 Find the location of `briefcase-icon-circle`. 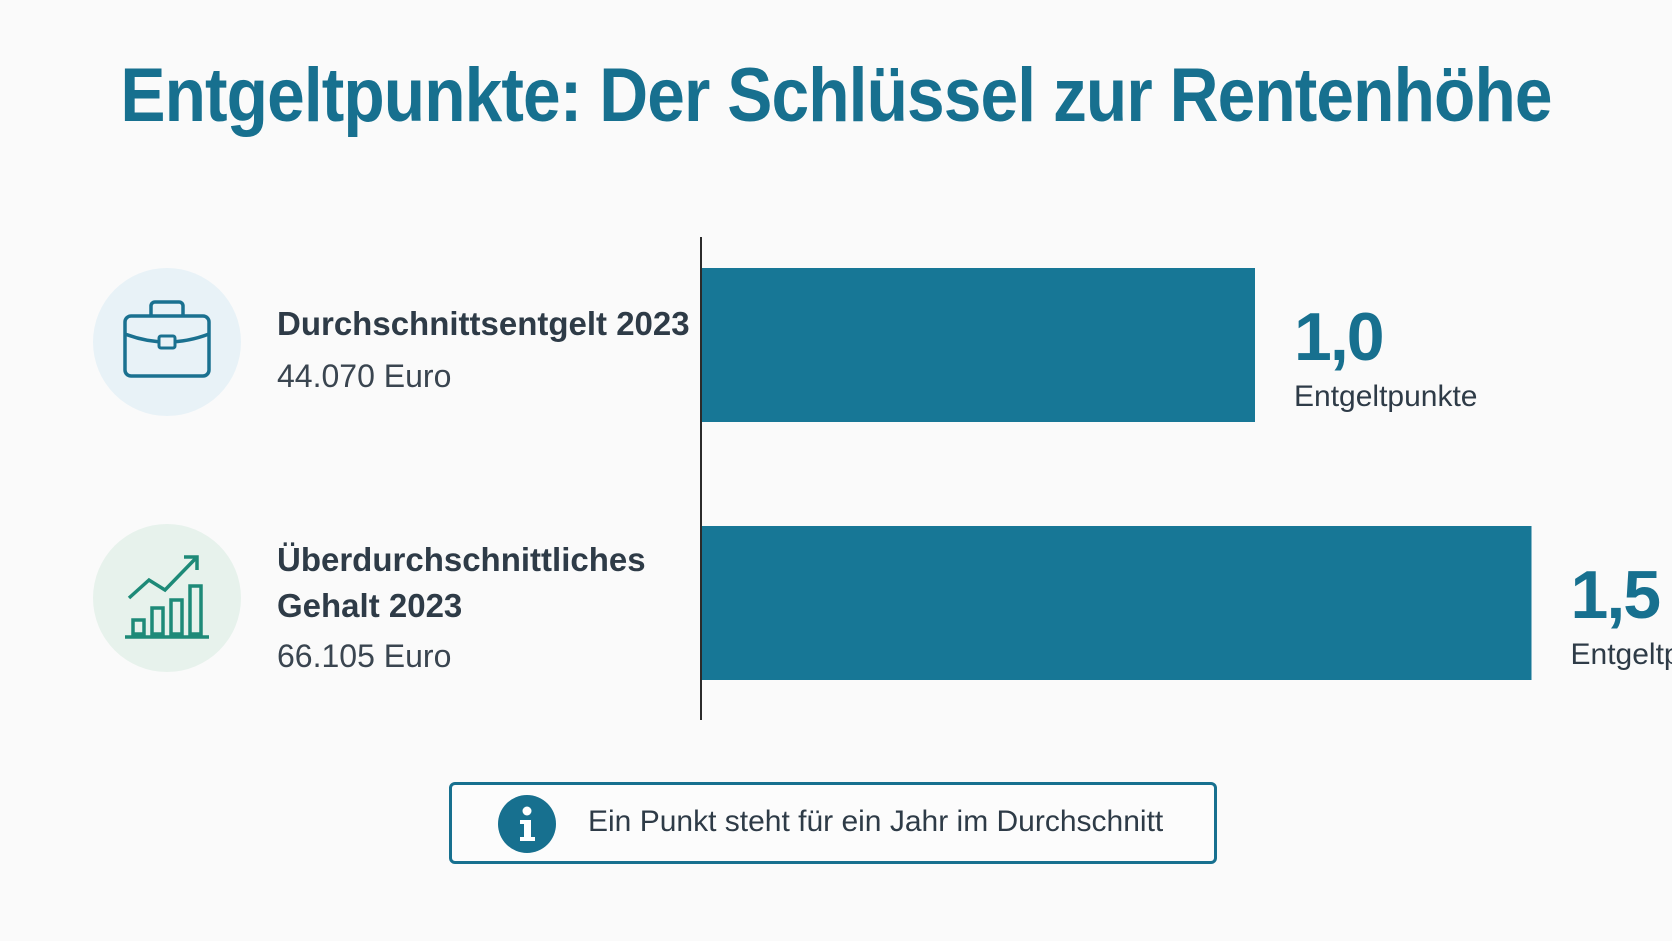

briefcase-icon-circle is located at coordinates (167, 342).